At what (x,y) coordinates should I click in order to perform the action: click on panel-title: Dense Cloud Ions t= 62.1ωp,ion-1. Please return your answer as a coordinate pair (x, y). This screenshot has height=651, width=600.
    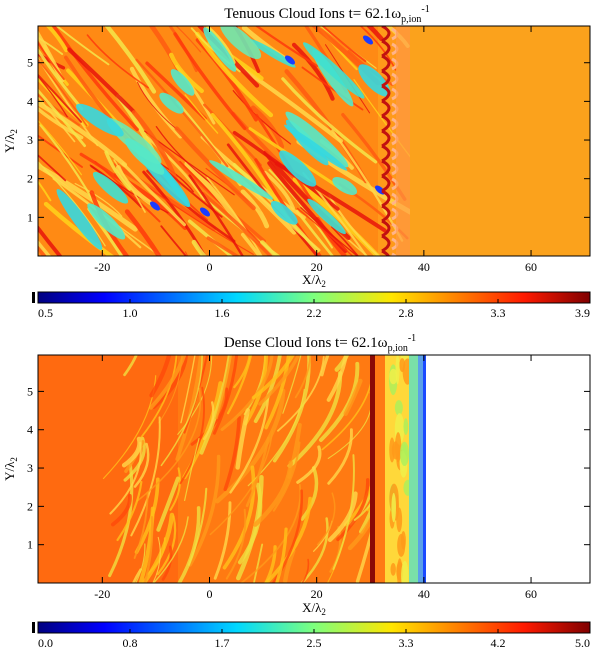
    Looking at the image, I should click on (320, 343).